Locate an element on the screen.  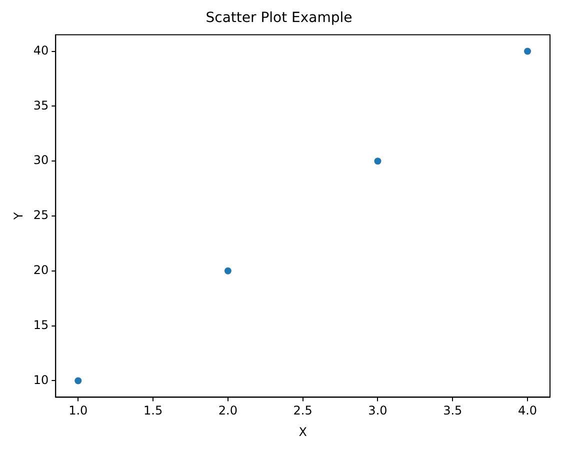
x-tick-label: 1.5 is located at coordinates (153, 411).